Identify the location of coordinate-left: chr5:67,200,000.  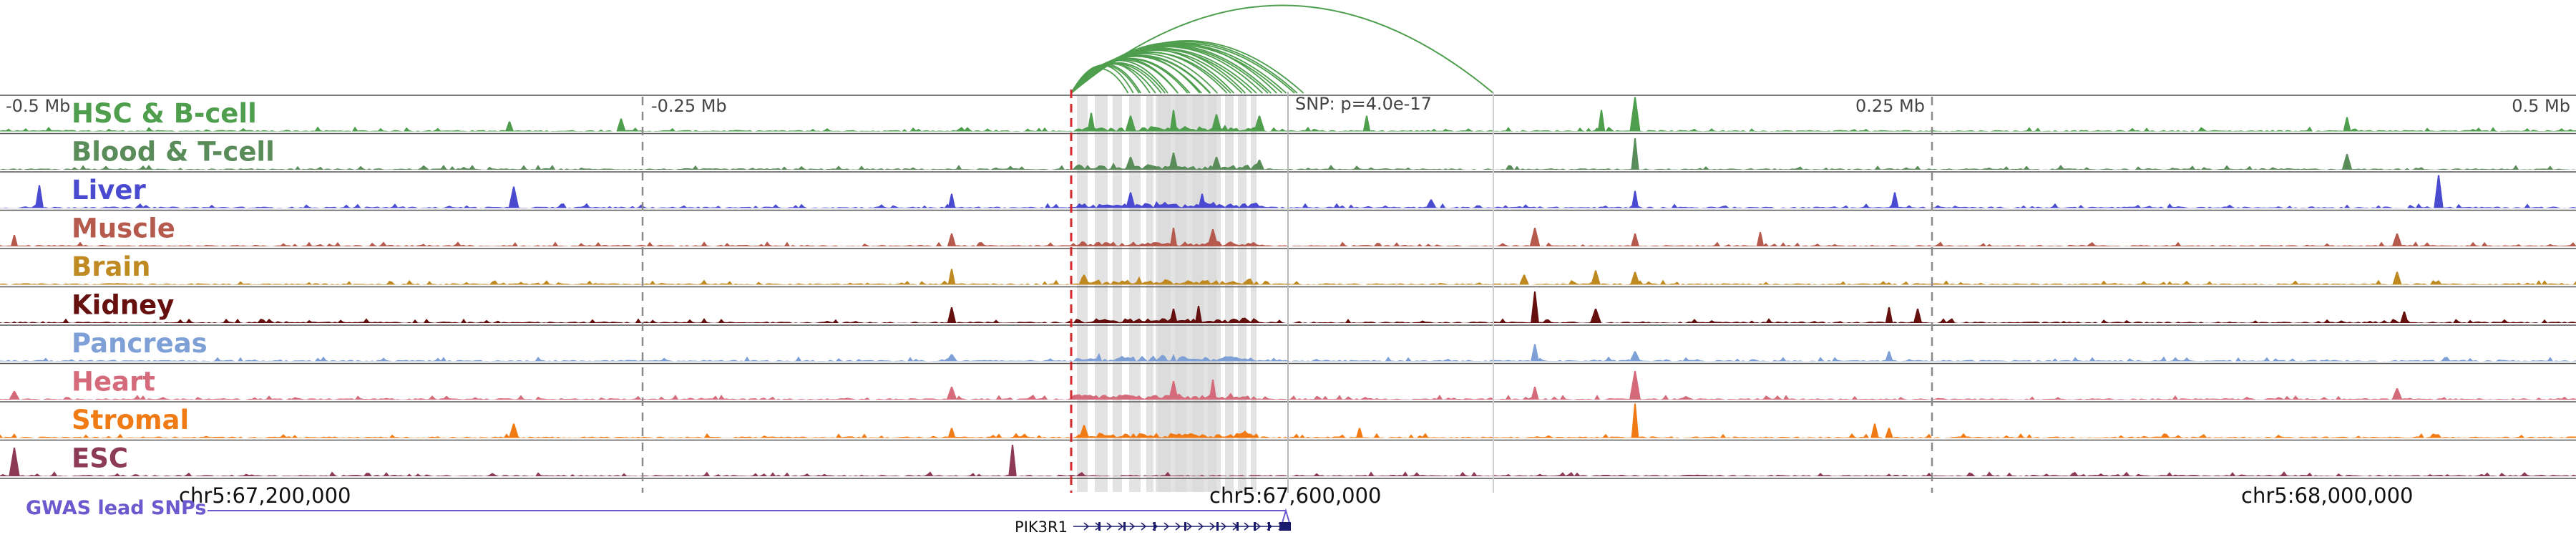
(265, 495).